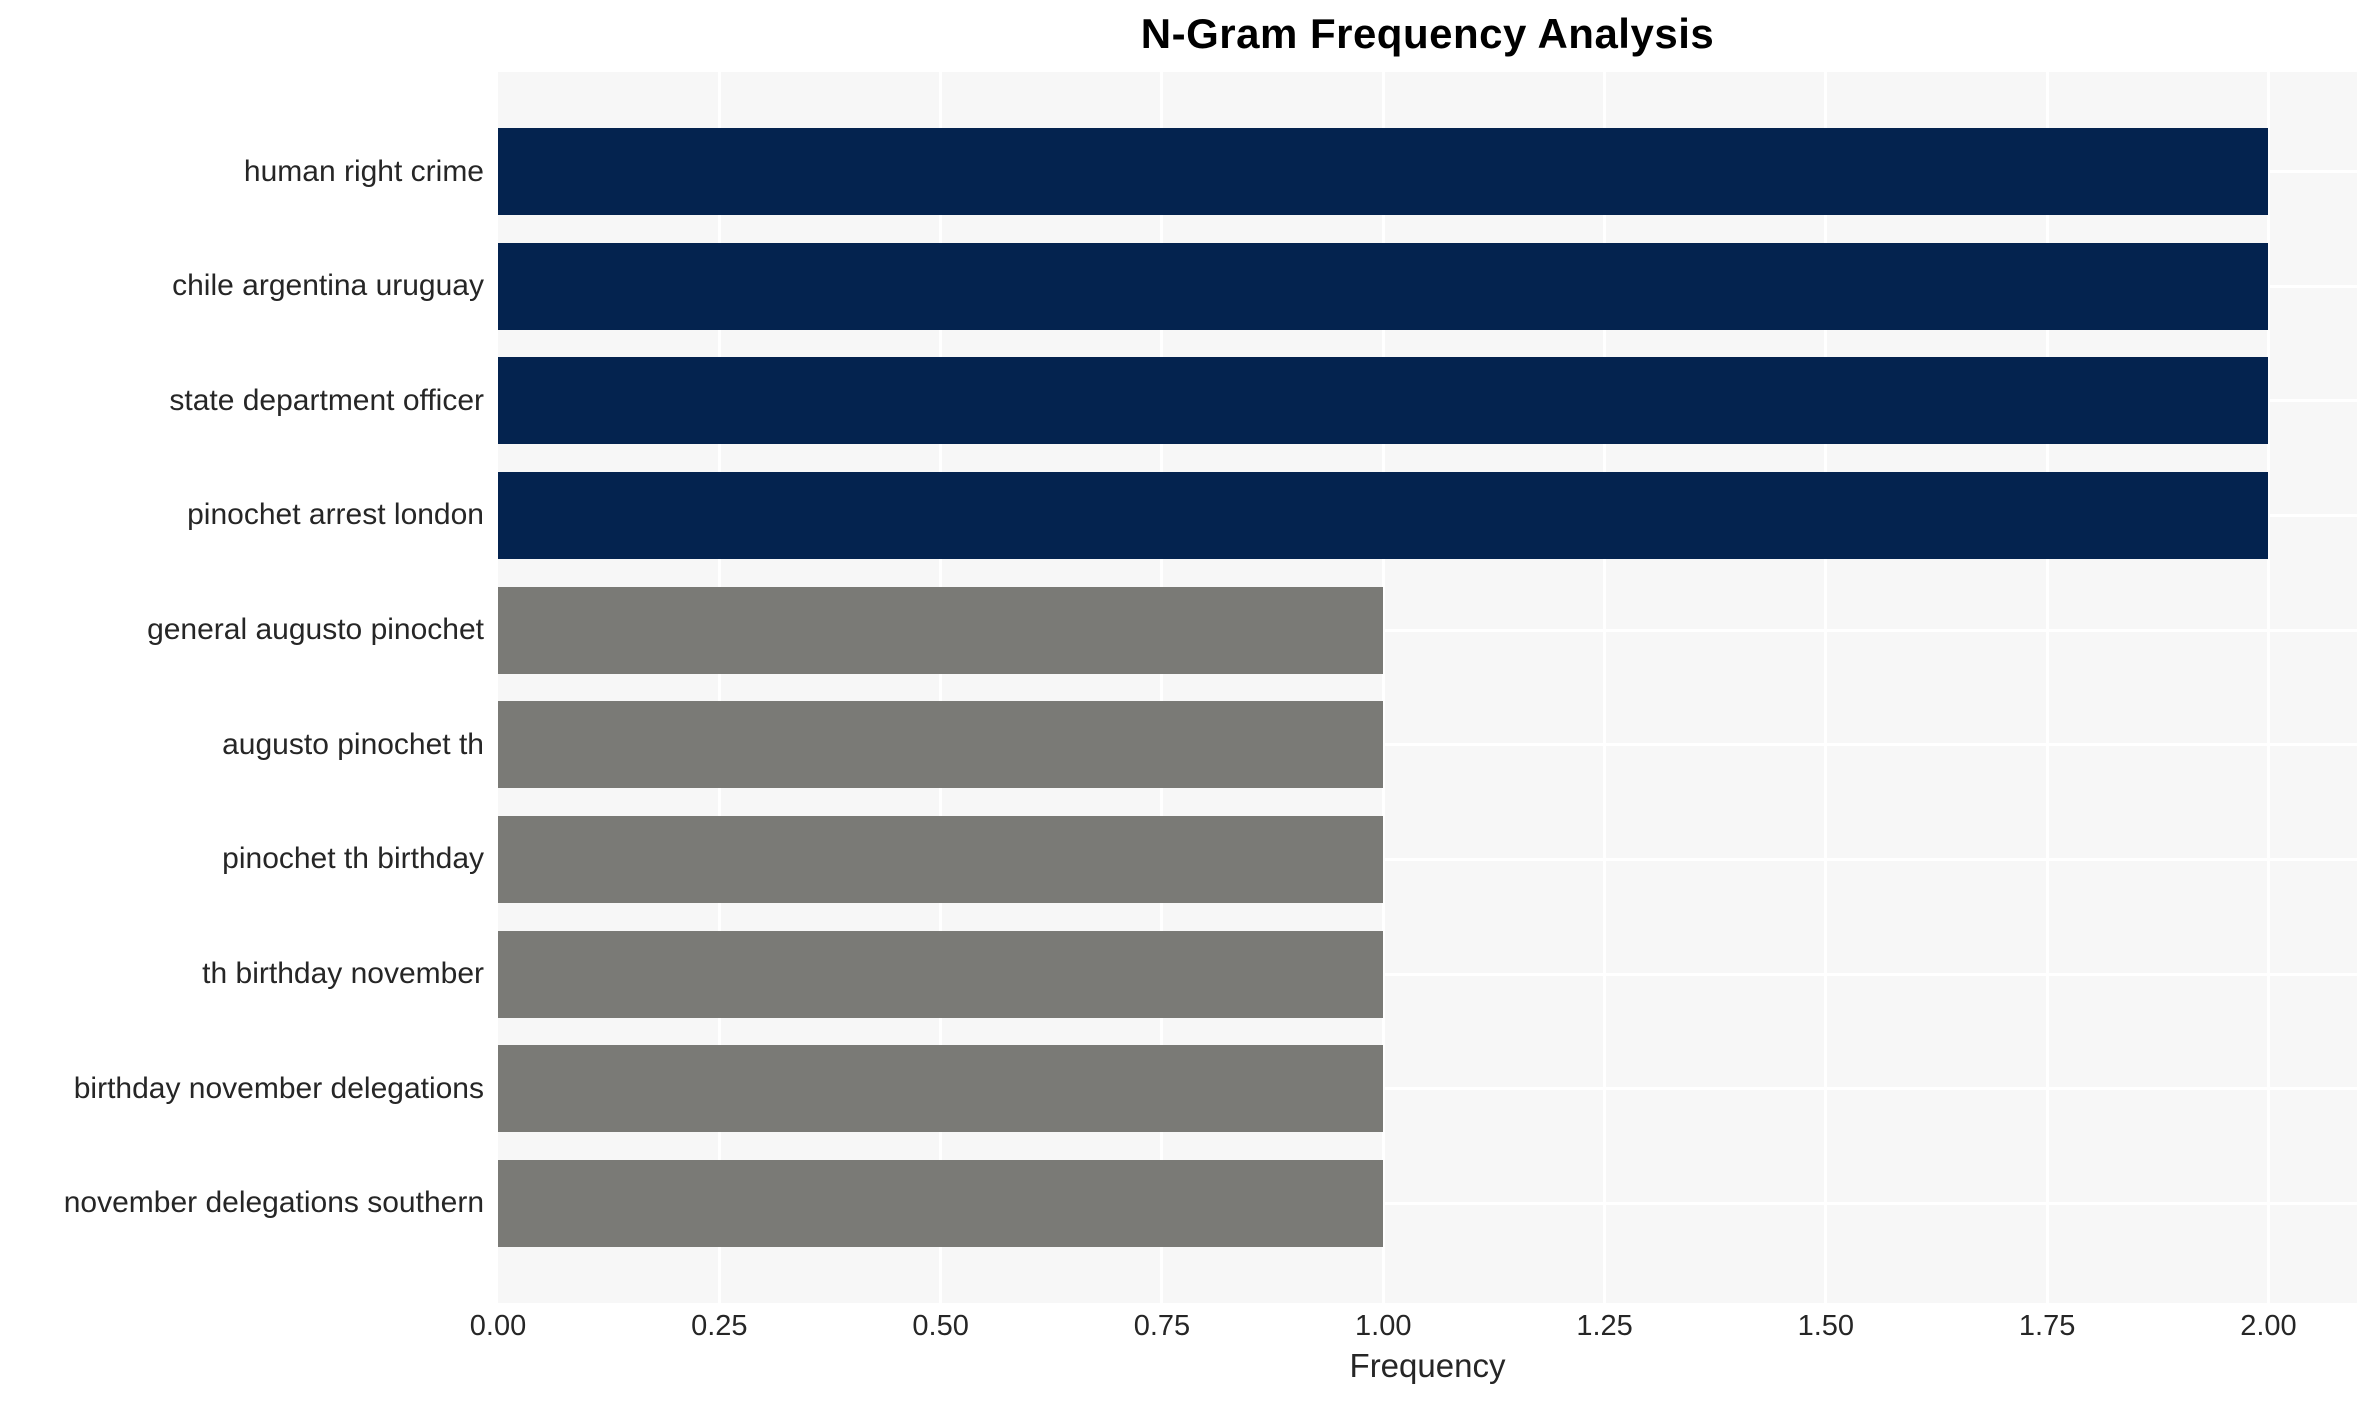 The height and width of the screenshot is (1402, 2377). Describe the element at coordinates (1162, 1326) in the screenshot. I see `x-tick-label: 0.75` at that location.